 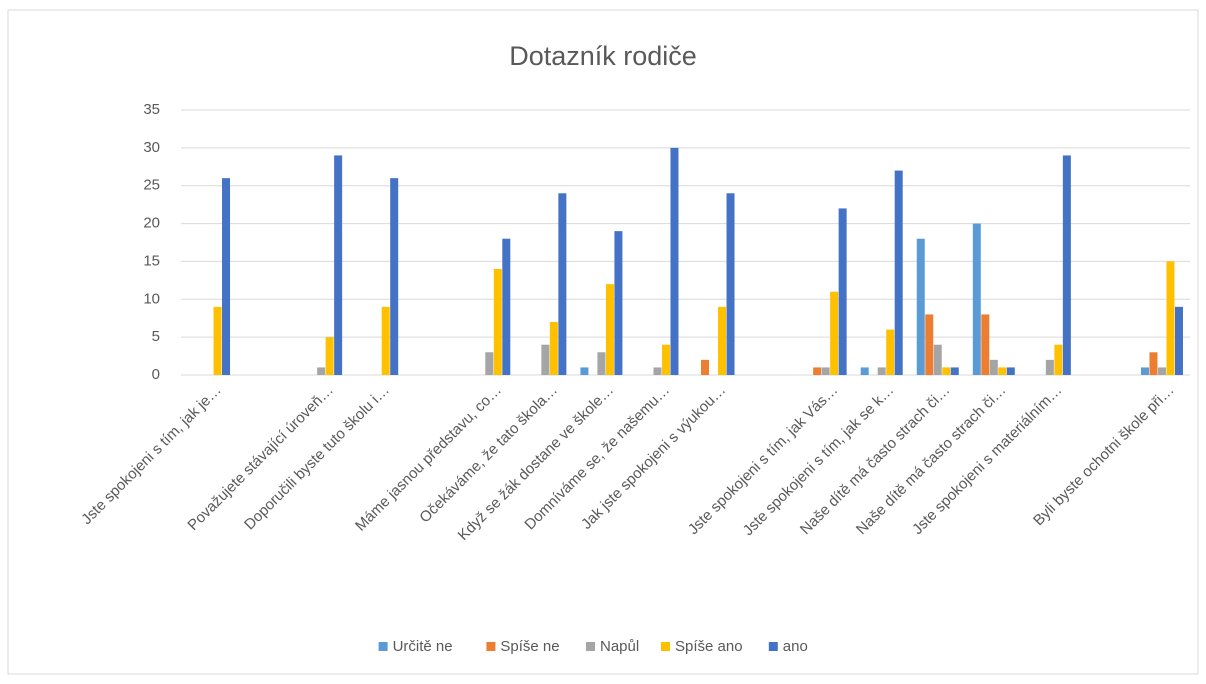 What do you see at coordinates (151, 147) in the screenshot?
I see `y-tick-label: 30` at bounding box center [151, 147].